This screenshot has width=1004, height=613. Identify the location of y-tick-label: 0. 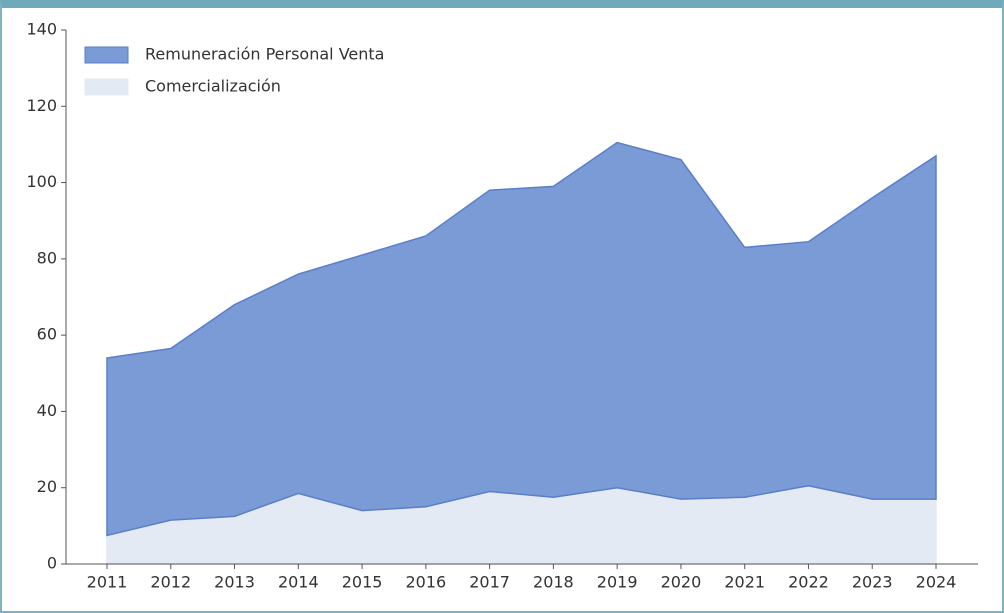
(52, 563).